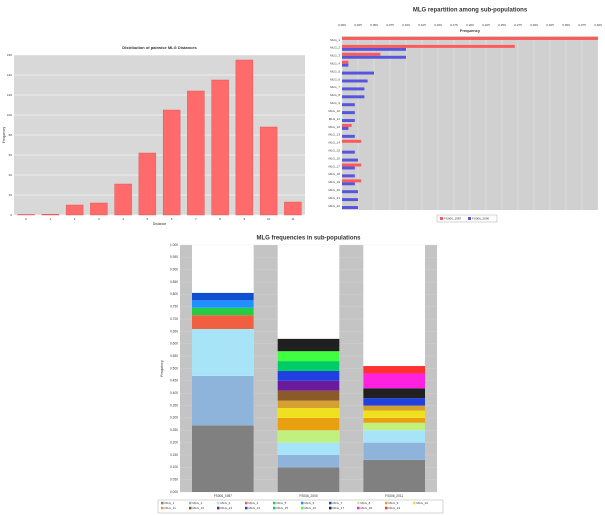 This screenshot has height=515, width=605. Describe the element at coordinates (245, 219) in the screenshot. I see `x-tick-label: 9` at that location.